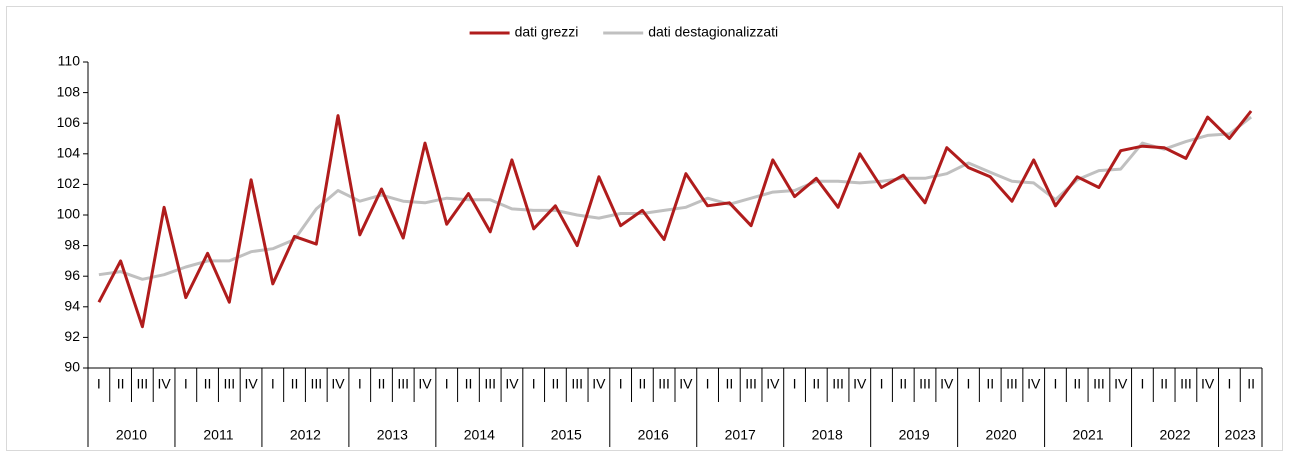  I want to click on year-label: 2019, so click(914, 435).